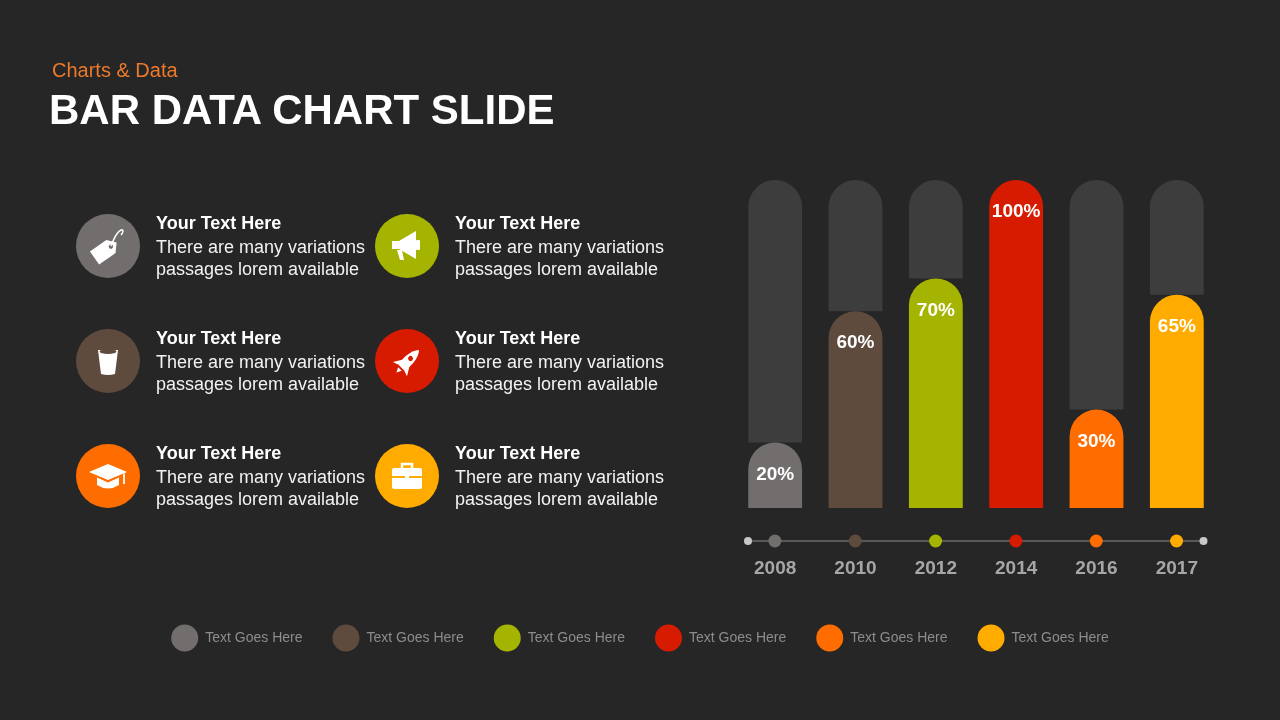 This screenshot has width=1280, height=720. I want to click on text: Charts & Data, so click(115, 70).